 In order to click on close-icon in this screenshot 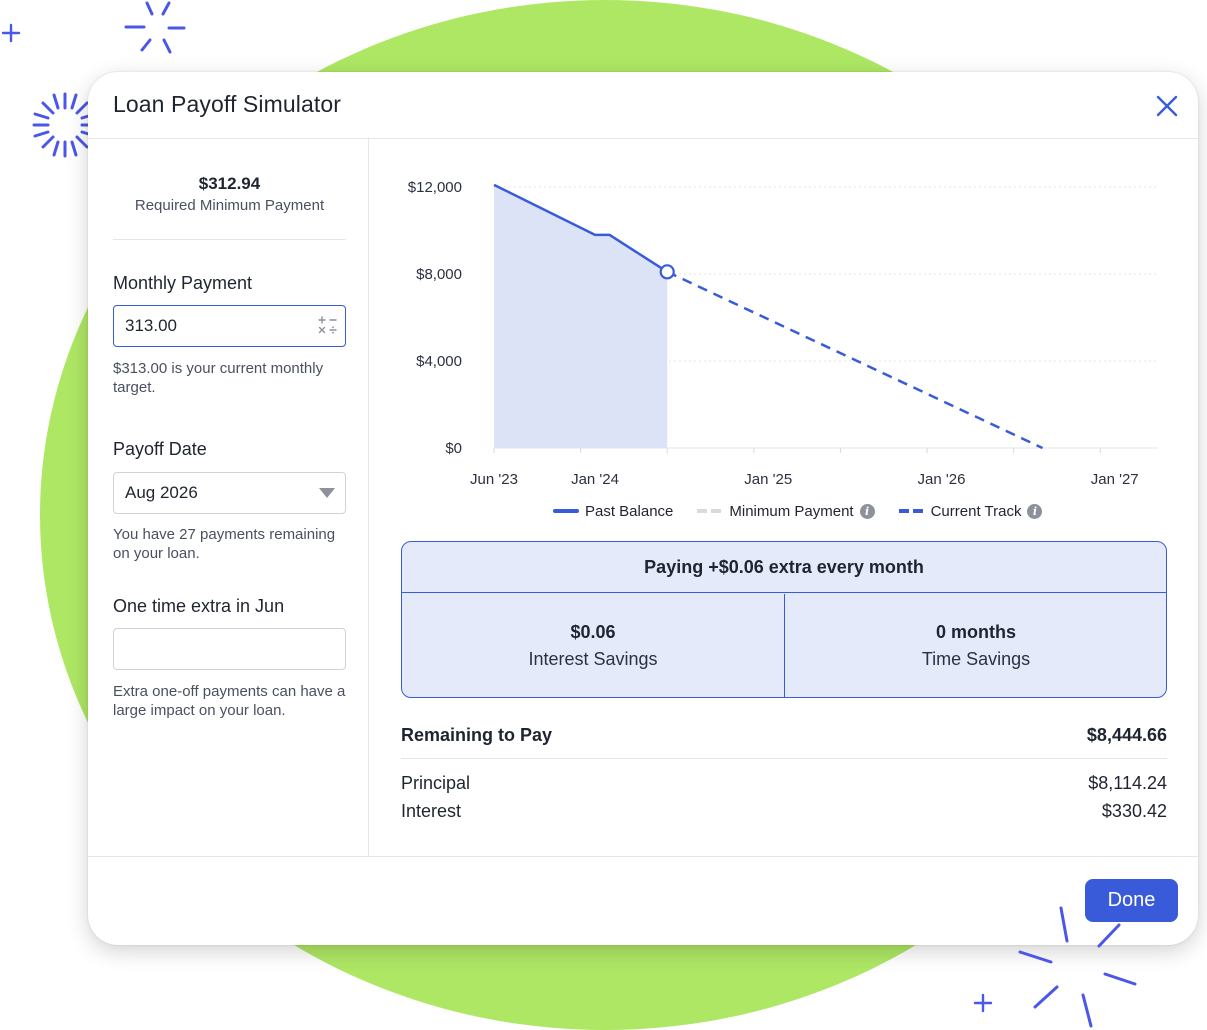, I will do `click(1167, 106)`.